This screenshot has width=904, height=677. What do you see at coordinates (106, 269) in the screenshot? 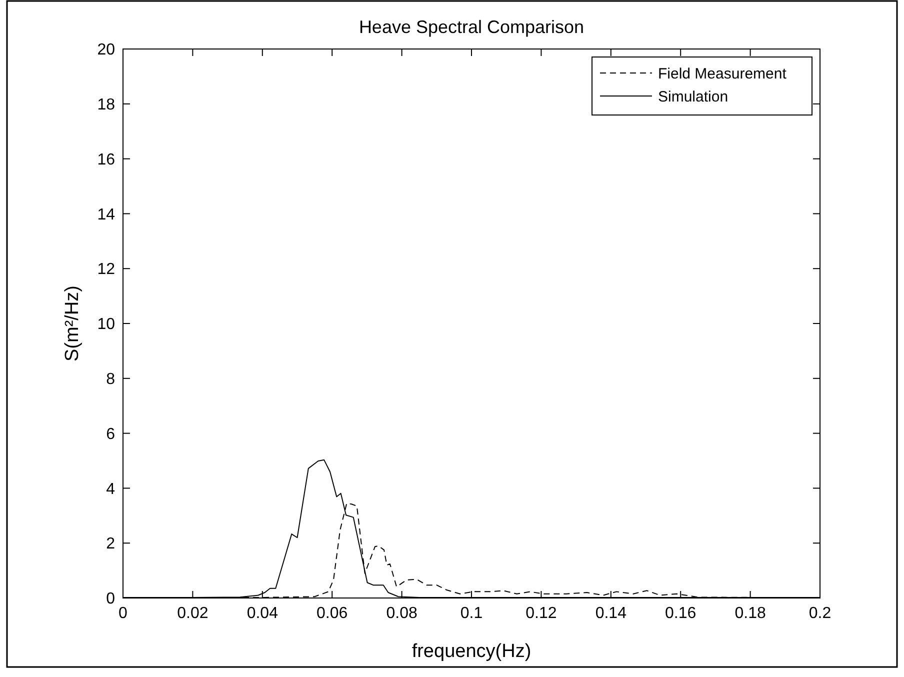
I see `y-tick-label: 12` at bounding box center [106, 269].